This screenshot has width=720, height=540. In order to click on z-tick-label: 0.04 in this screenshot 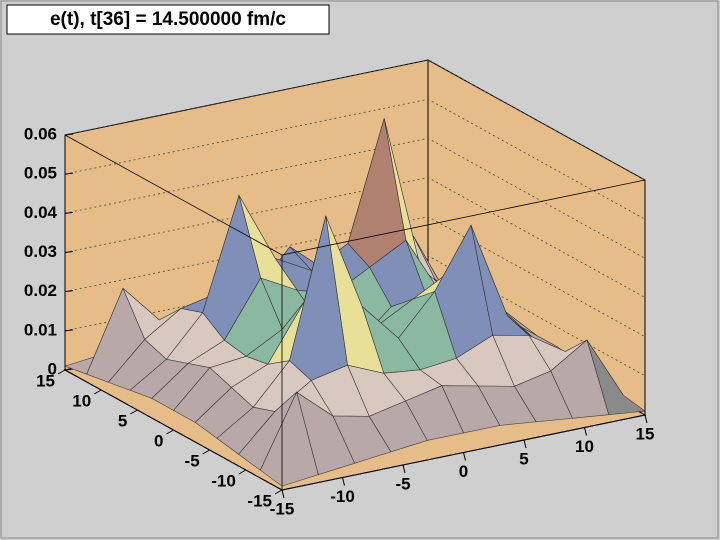, I will do `click(41, 212)`.